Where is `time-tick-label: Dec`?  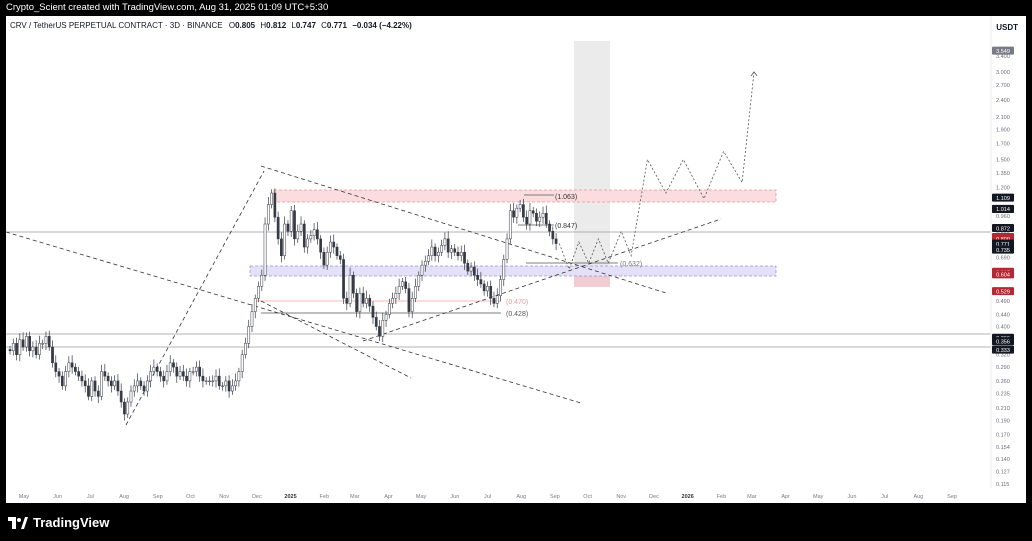 time-tick-label: Dec is located at coordinates (654, 497).